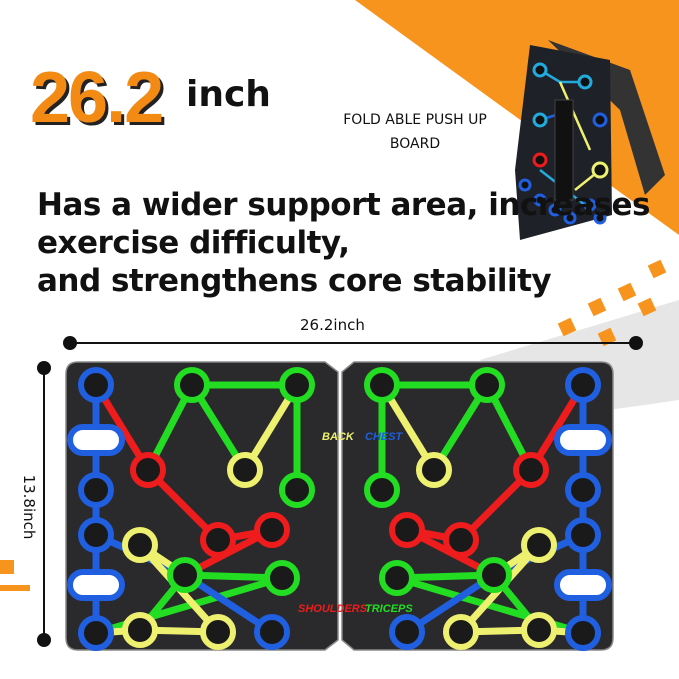 The height and width of the screenshot is (679, 679). Describe the element at coordinates (338, 437) in the screenshot. I see `zone-label-back: BACK` at that location.